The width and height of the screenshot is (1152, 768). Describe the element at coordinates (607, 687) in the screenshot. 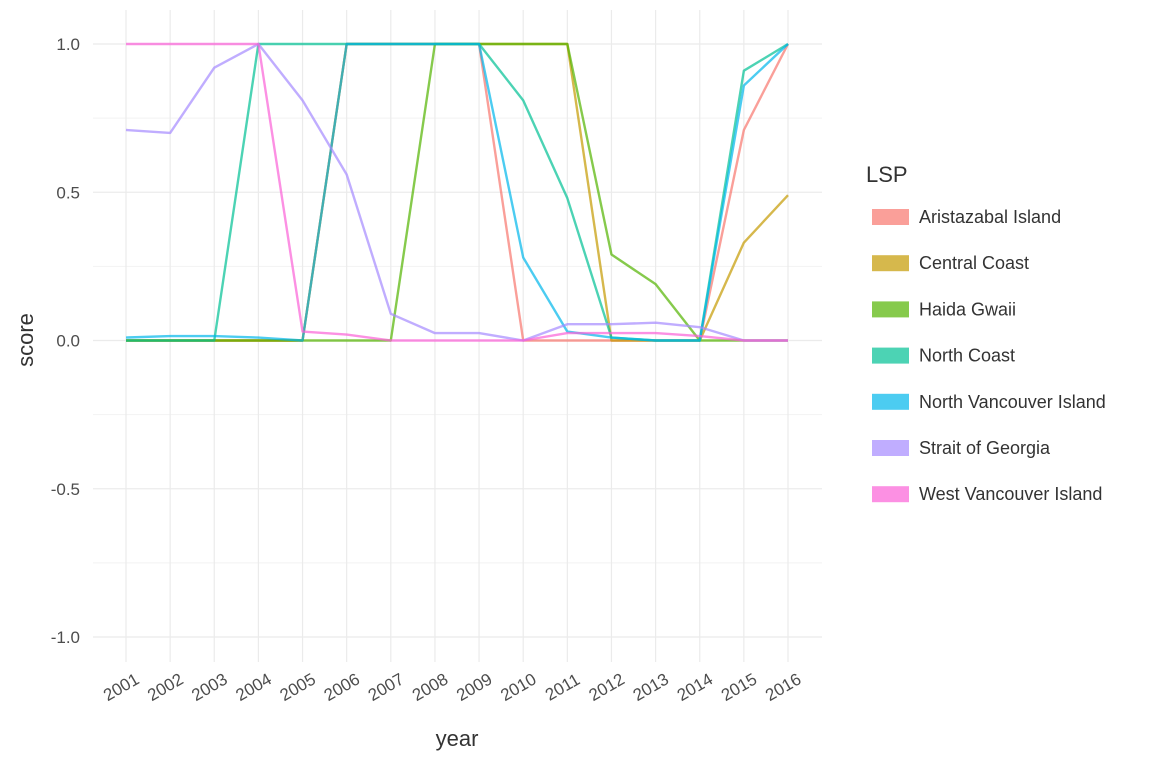

I see `x-tick-label: 2012` at that location.